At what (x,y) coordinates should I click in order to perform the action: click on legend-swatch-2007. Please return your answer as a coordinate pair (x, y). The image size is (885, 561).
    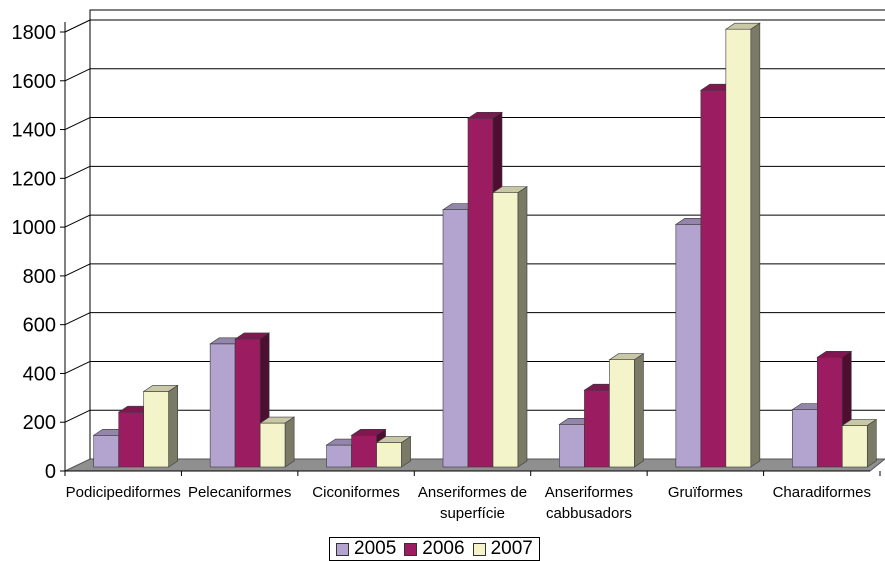
    Looking at the image, I should click on (479, 549).